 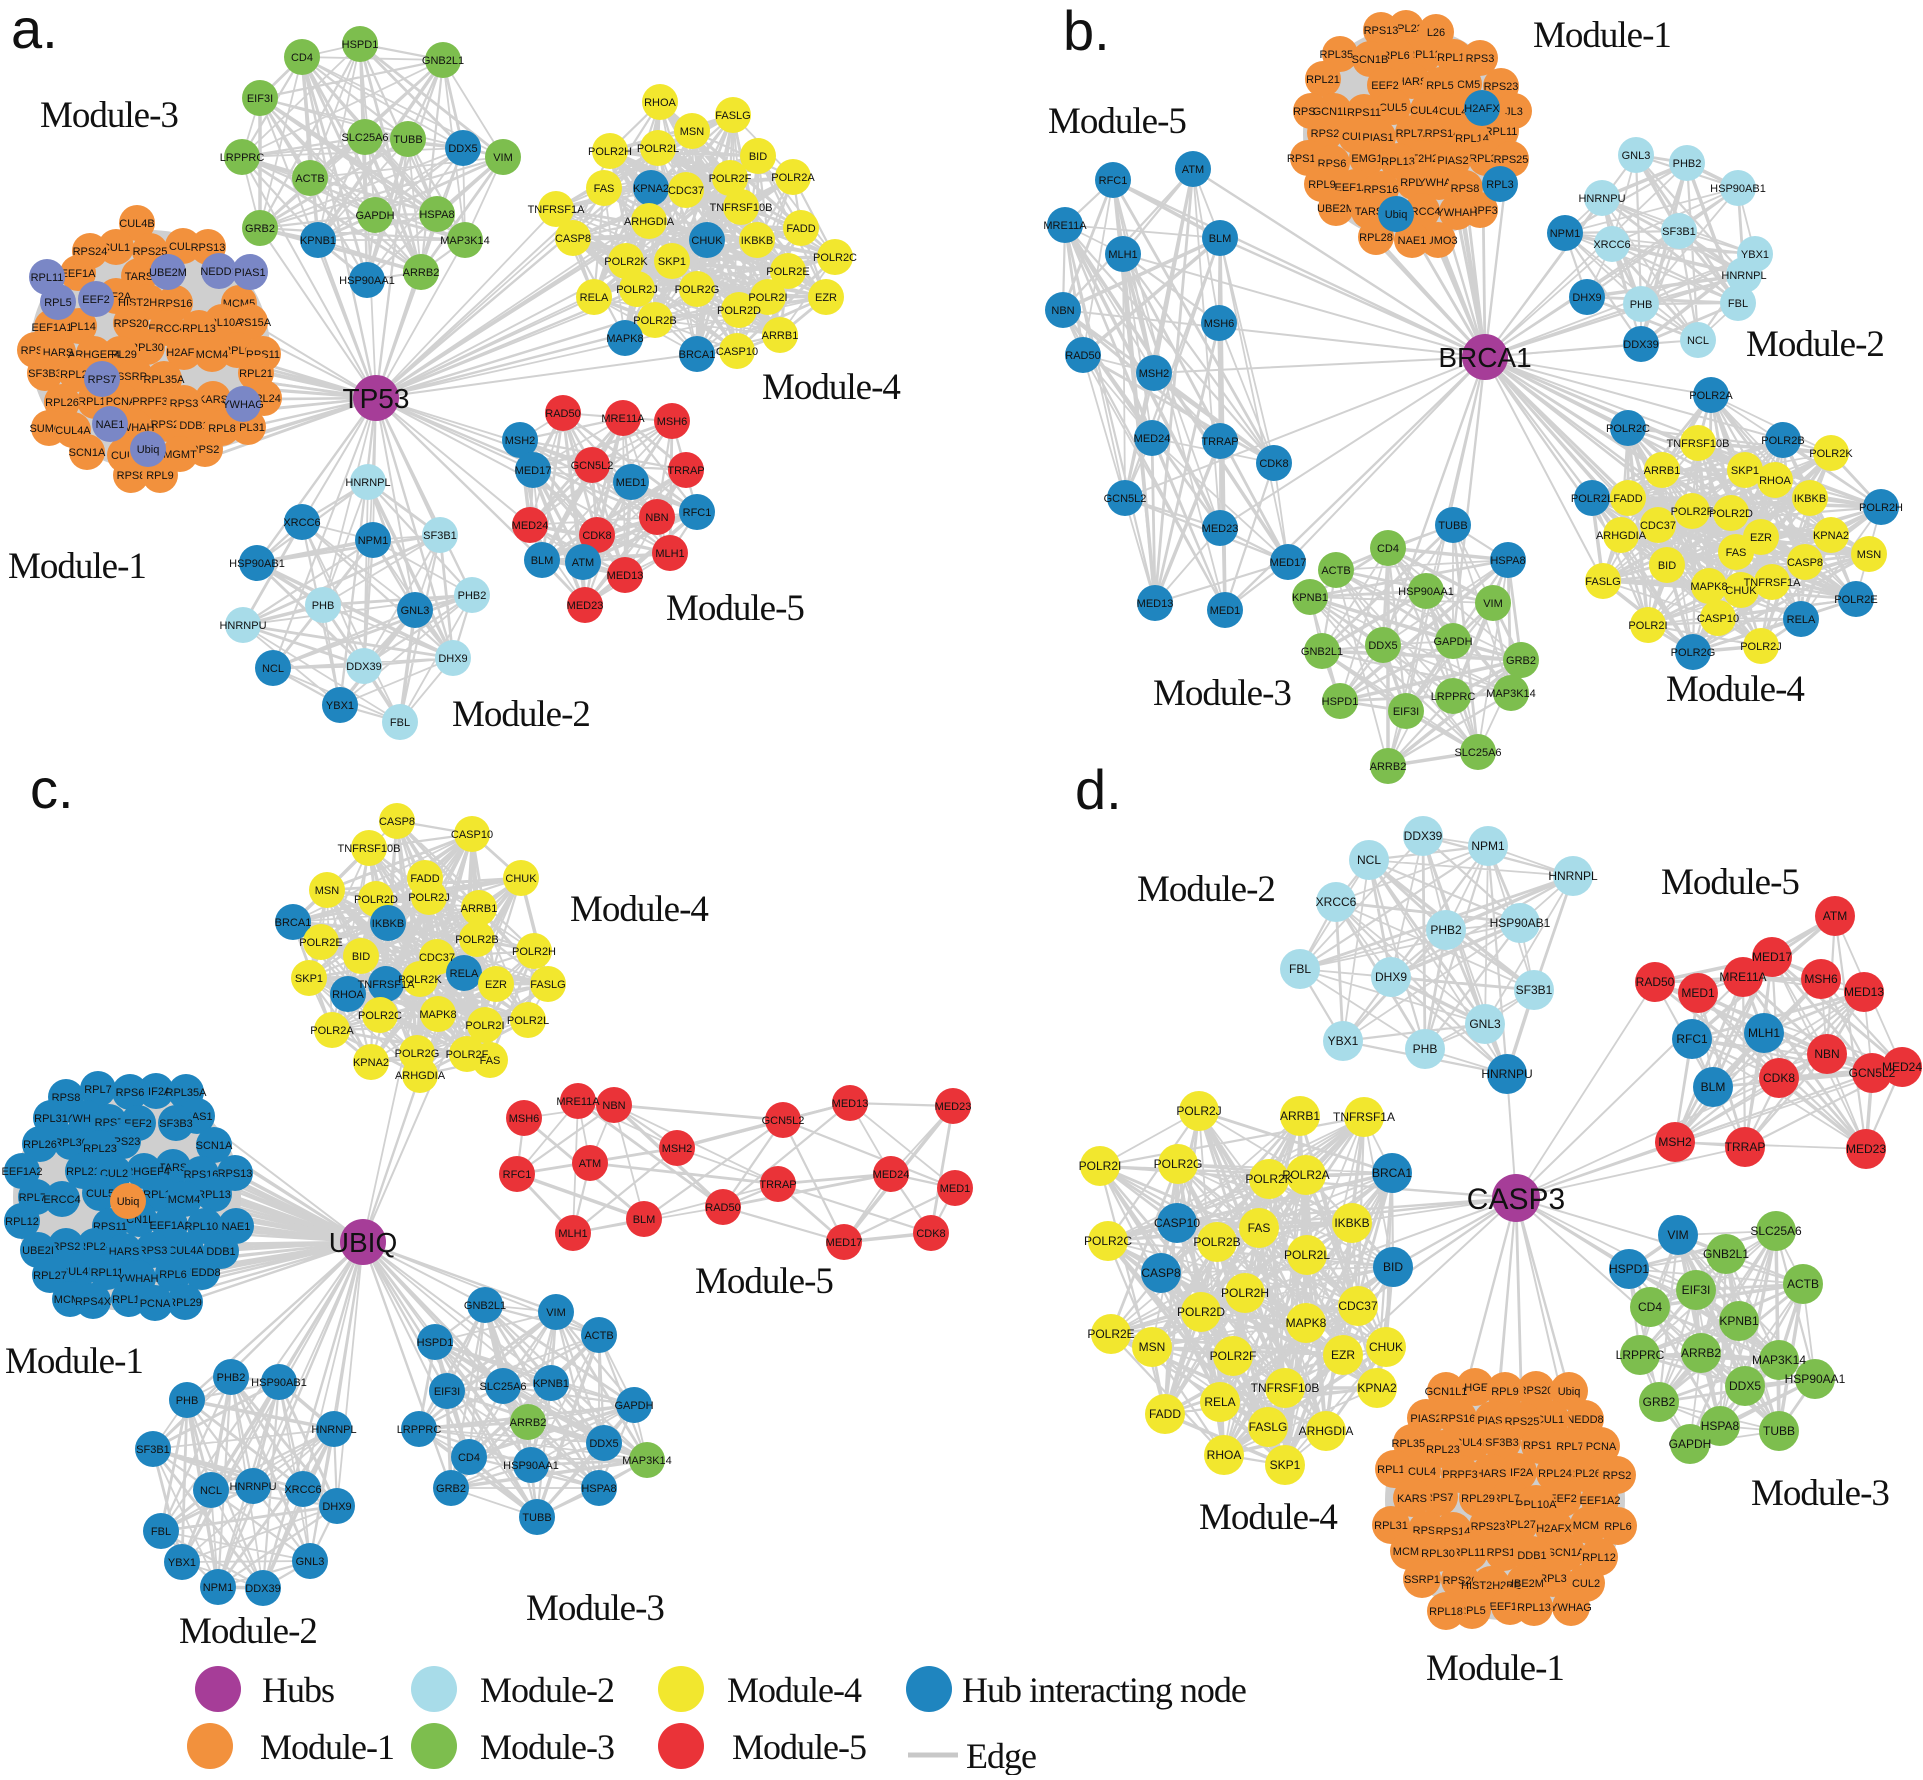 I want to click on svg-text: HSPA8, so click(x=1720, y=1426).